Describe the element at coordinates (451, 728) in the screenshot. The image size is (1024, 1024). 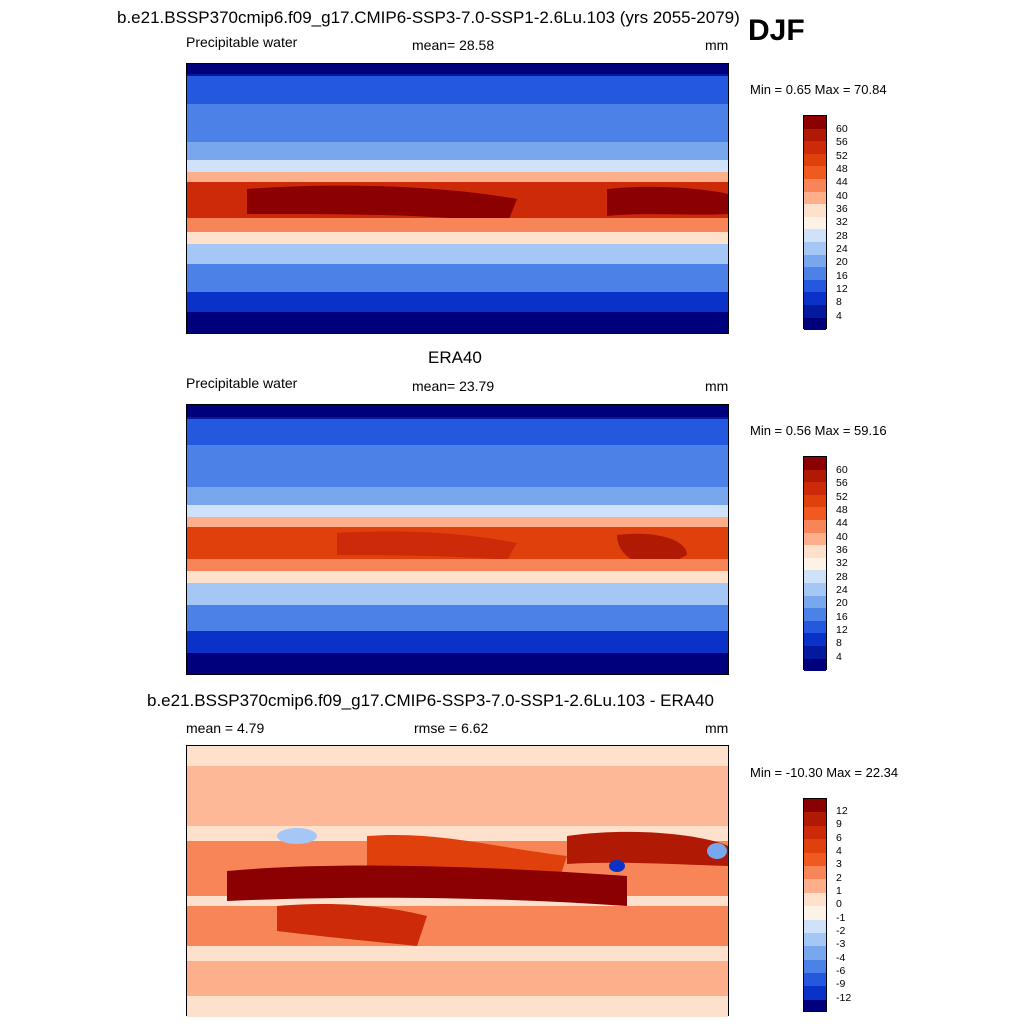
I see `panel3-rmse: rmse = 6.62` at that location.